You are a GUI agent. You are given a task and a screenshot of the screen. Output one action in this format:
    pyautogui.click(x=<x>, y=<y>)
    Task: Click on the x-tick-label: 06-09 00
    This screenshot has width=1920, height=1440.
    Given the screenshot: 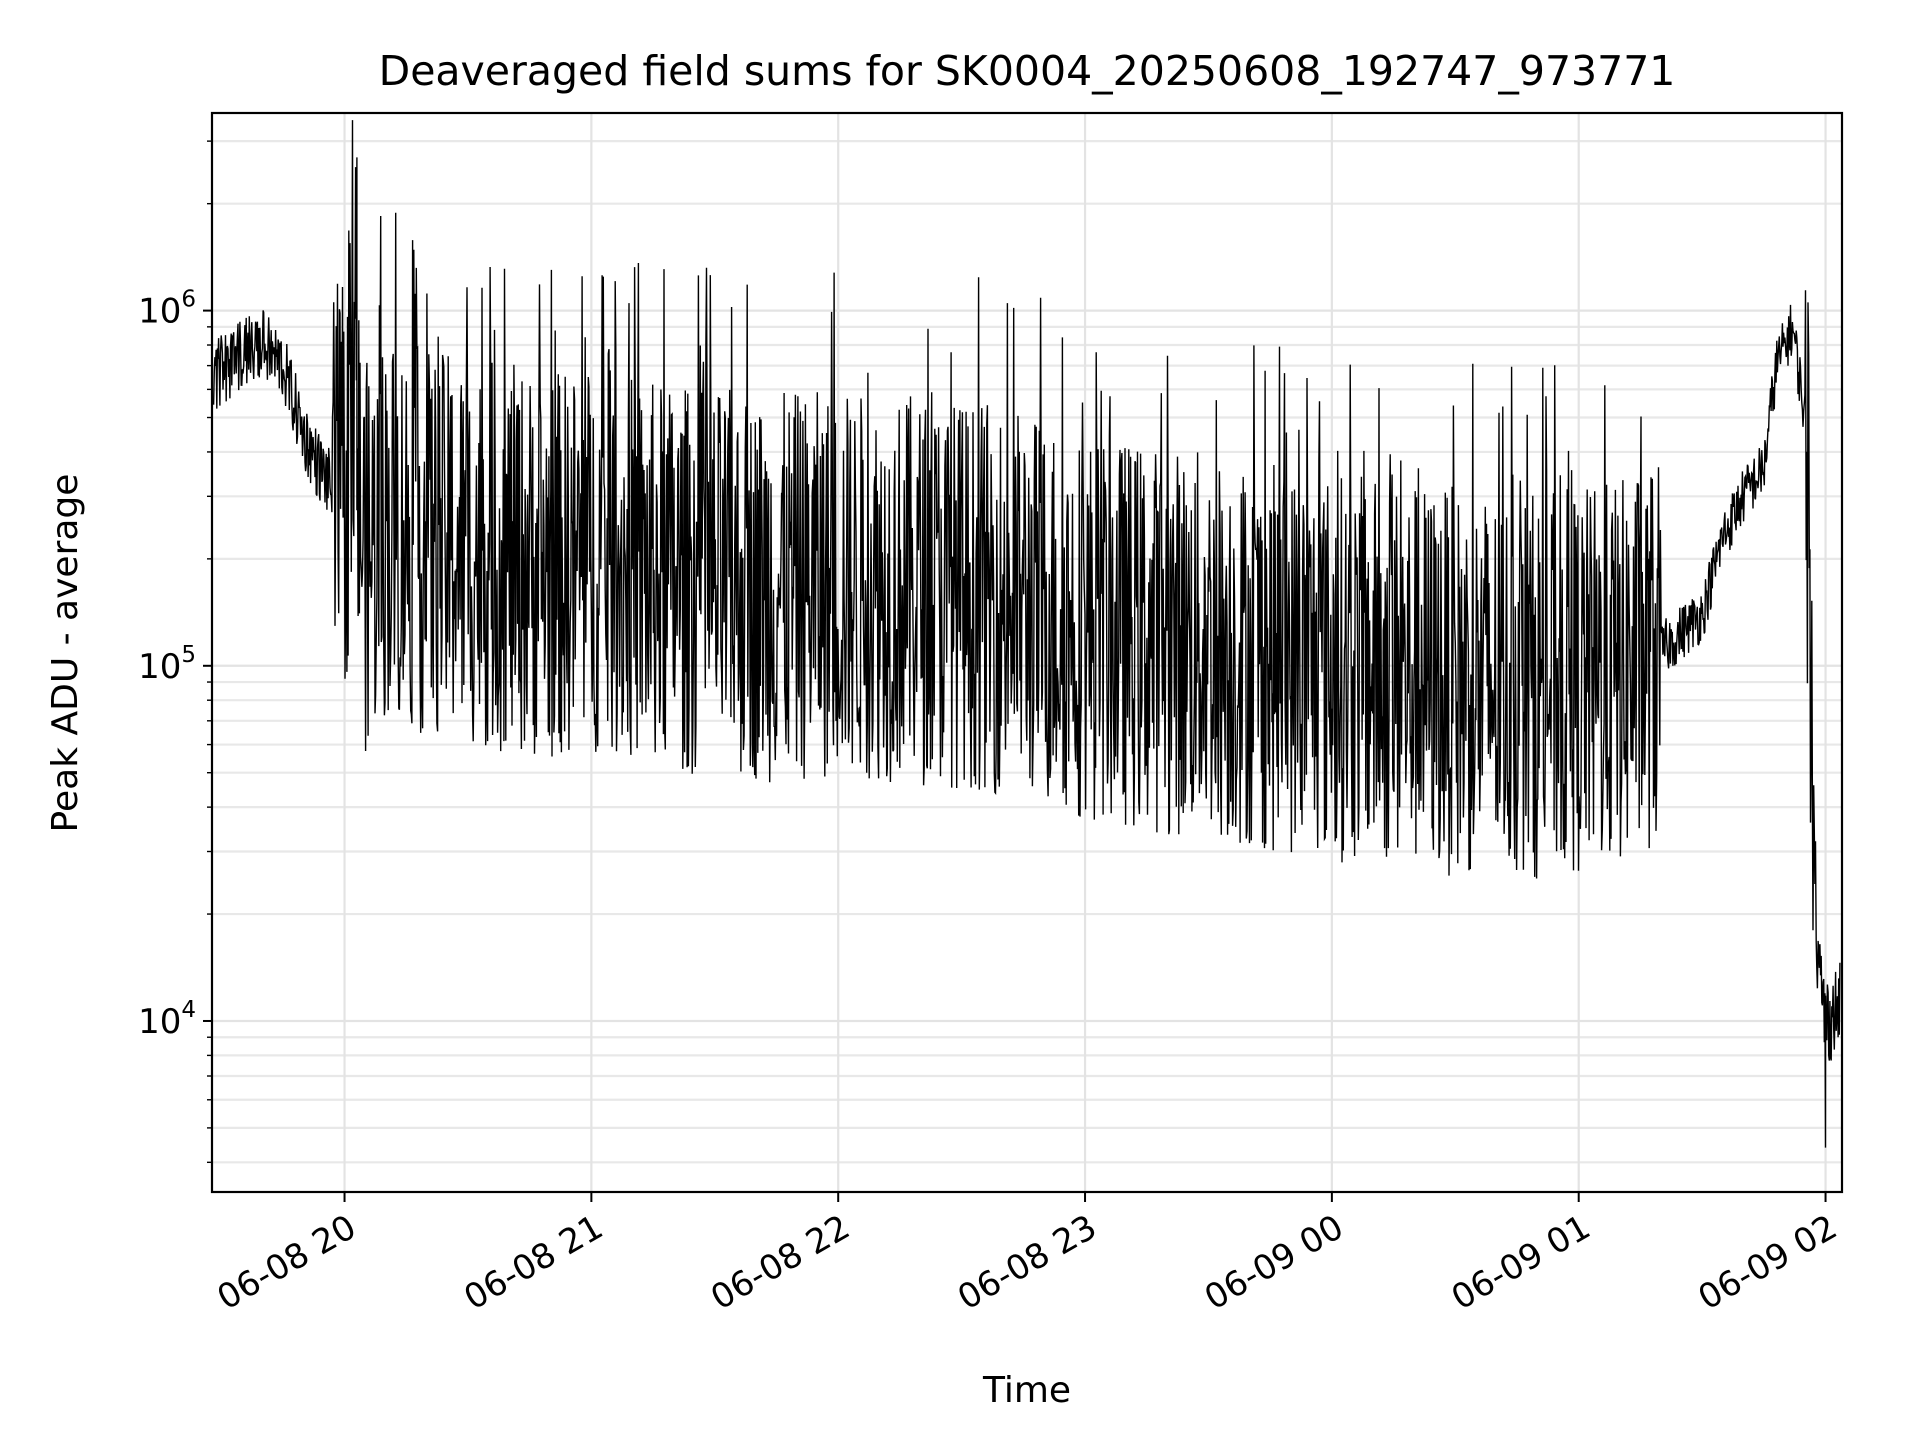 What is the action you would take?
    pyautogui.click(x=1274, y=1262)
    